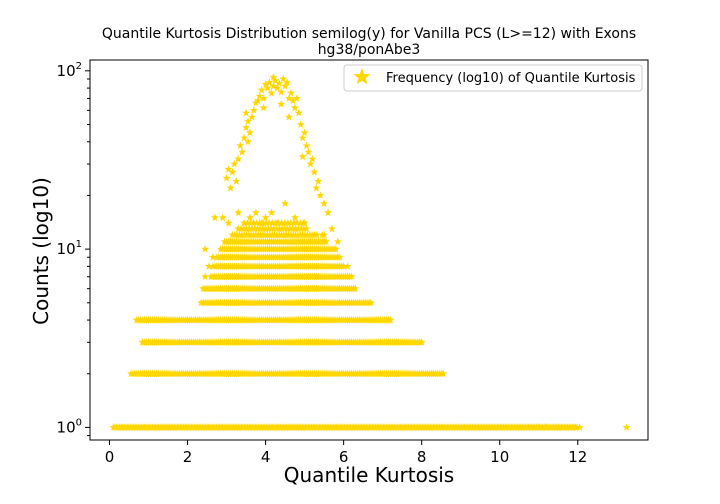 The image size is (720, 504). What do you see at coordinates (362, 76) in the screenshot?
I see `legend-star` at bounding box center [362, 76].